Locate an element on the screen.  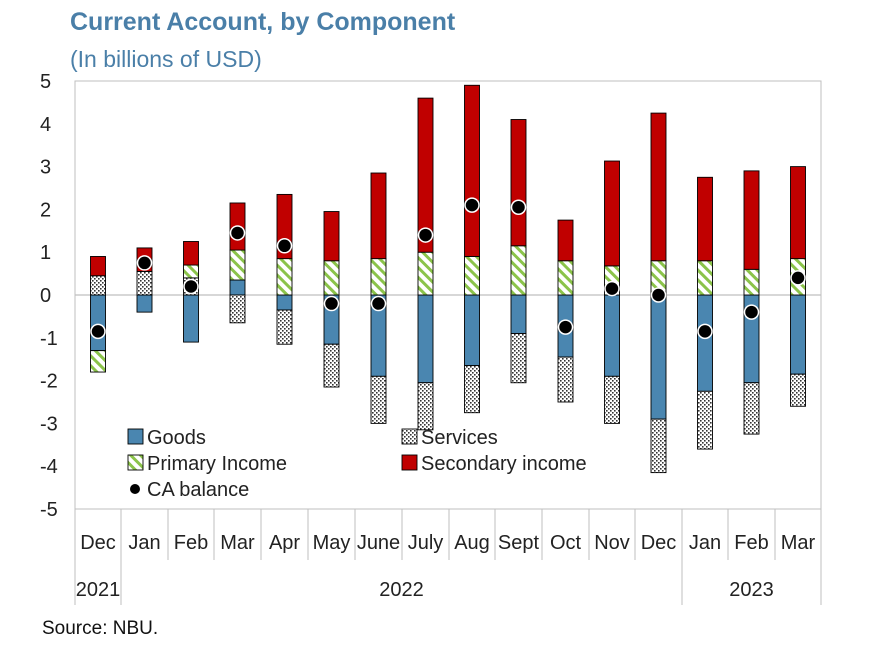
x-tick-label: Nov is located at coordinates (612, 543).